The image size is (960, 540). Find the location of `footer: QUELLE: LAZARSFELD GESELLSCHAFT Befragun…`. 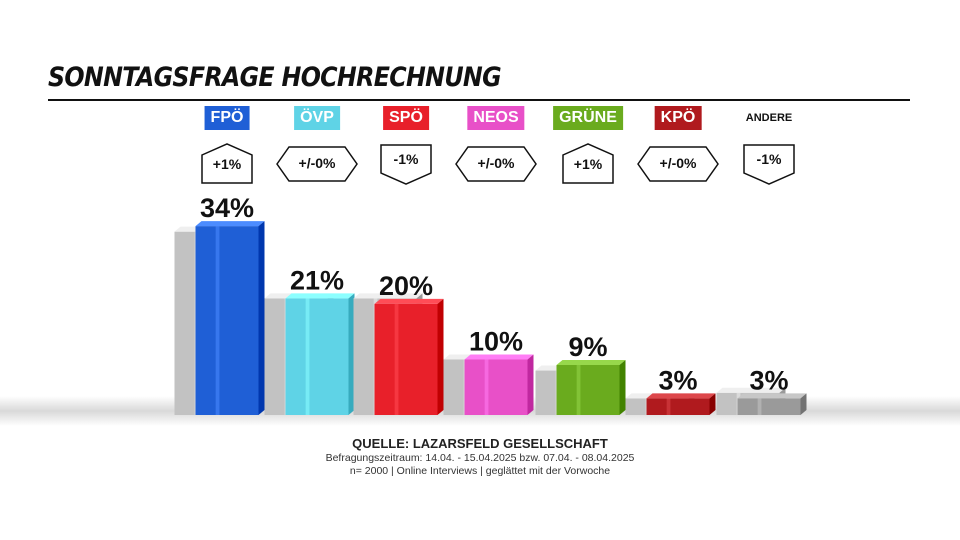

footer: QUELLE: LAZARSFELD GESELLSCHAFT Befragun… is located at coordinates (480, 456).